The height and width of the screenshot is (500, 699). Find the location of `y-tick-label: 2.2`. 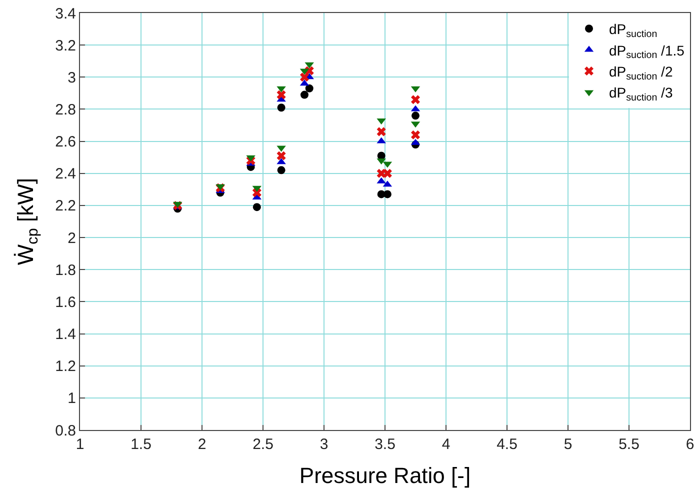

y-tick-label: 2.2 is located at coordinates (65, 206).